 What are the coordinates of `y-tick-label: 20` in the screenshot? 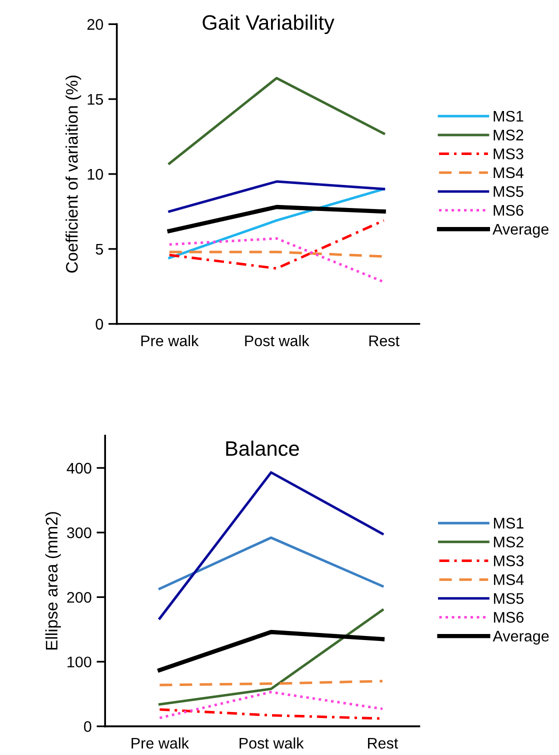 It's located at (95, 24).